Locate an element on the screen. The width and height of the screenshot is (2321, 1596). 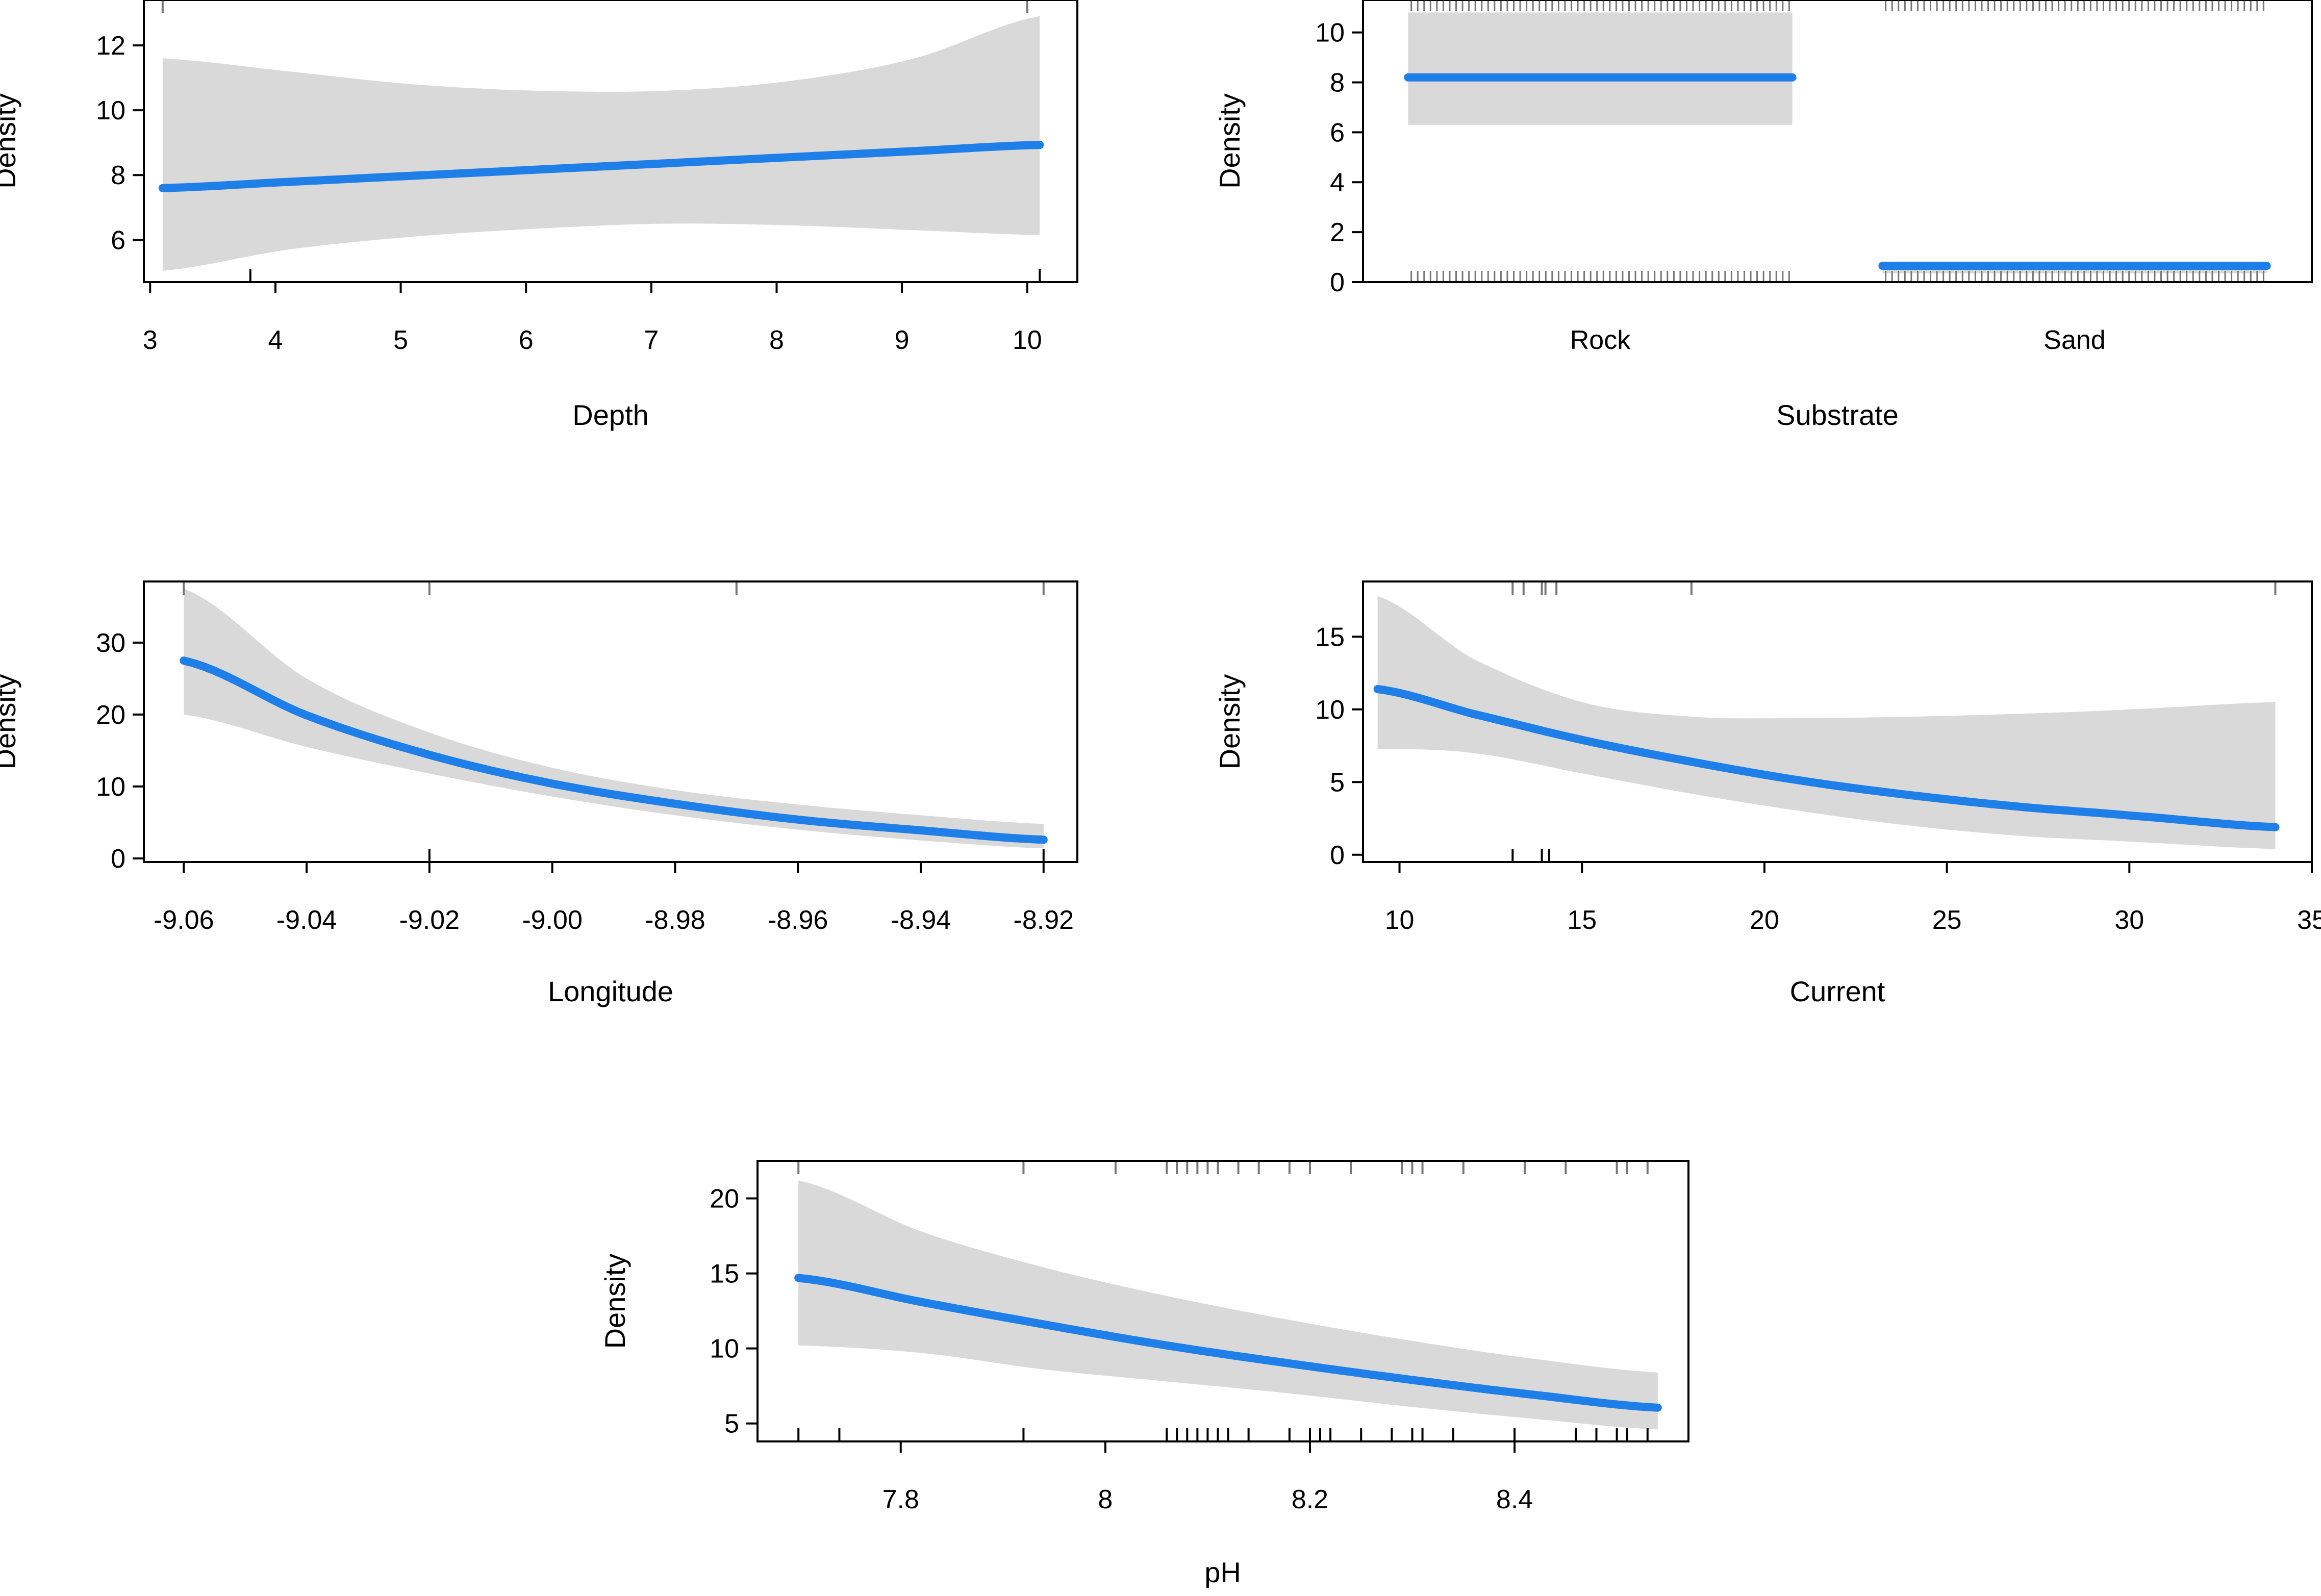
y-tick-label: 12 is located at coordinates (111, 46).